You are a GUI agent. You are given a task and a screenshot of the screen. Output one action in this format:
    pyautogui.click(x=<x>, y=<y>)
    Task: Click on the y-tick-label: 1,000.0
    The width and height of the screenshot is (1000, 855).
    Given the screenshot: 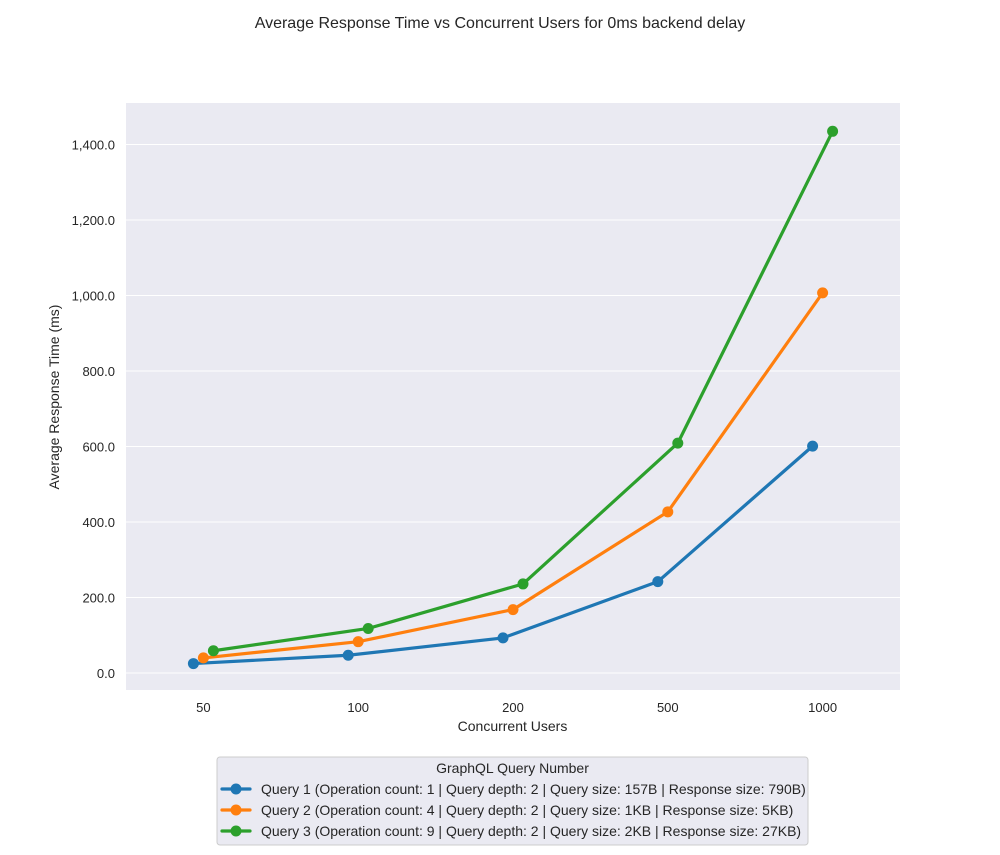 What is the action you would take?
    pyautogui.click(x=93, y=296)
    